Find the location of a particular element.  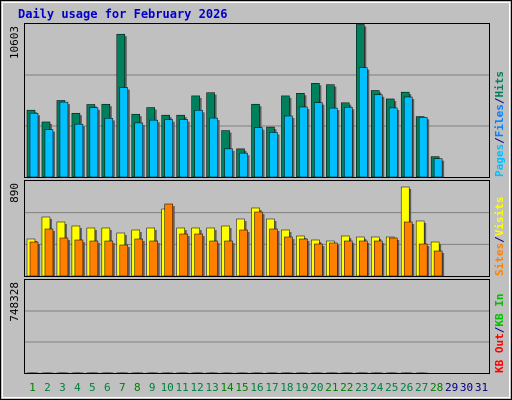

bar-hits-files-day-20-face is located at coordinates (318, 140).